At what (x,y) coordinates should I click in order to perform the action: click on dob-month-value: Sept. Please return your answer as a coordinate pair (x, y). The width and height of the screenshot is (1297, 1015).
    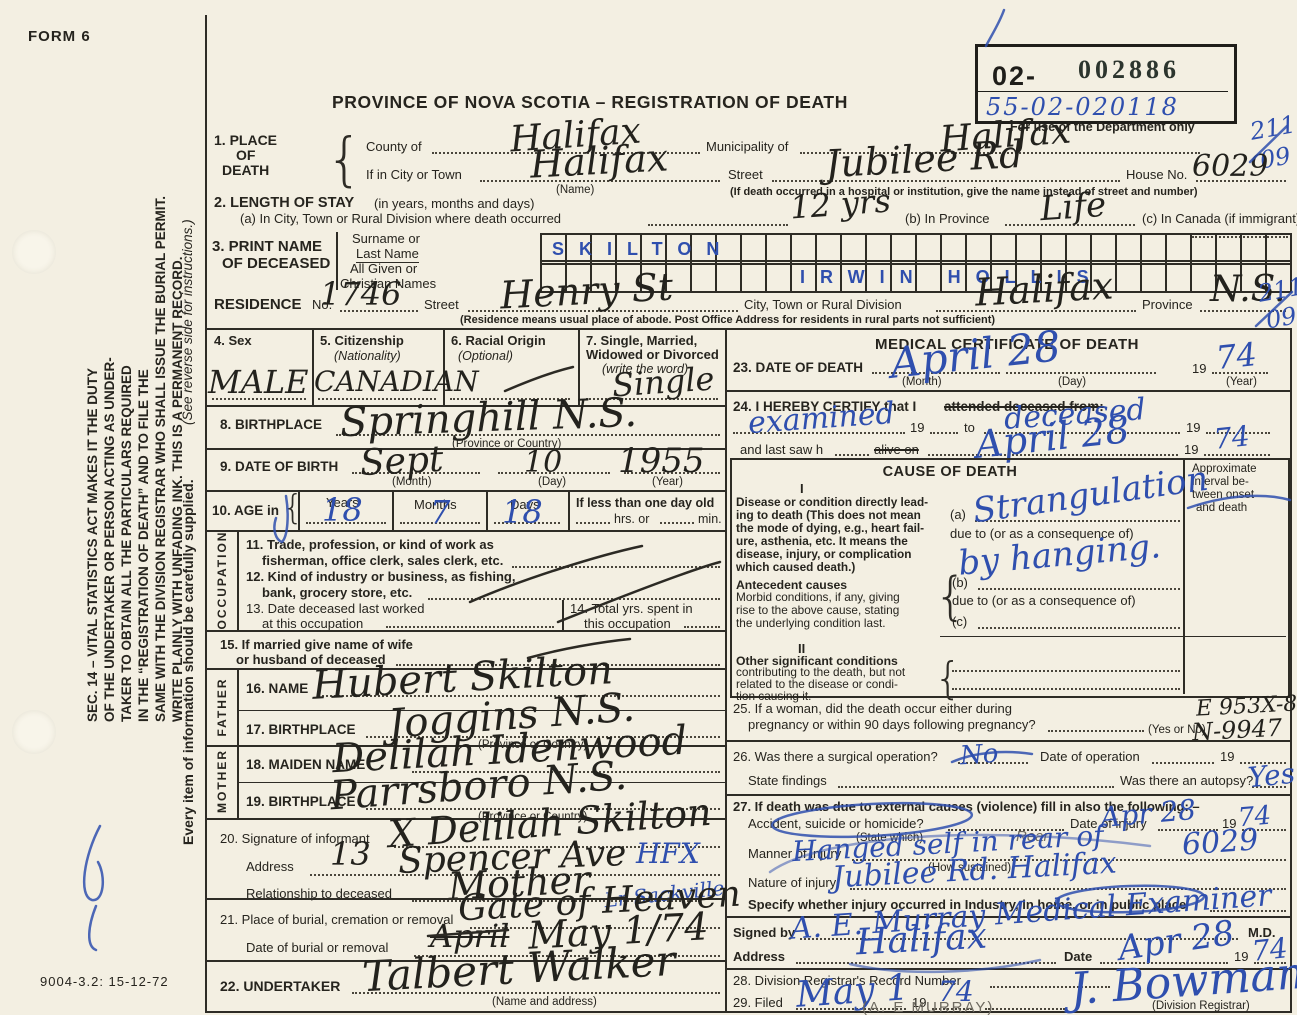
    Looking at the image, I should click on (401, 461).